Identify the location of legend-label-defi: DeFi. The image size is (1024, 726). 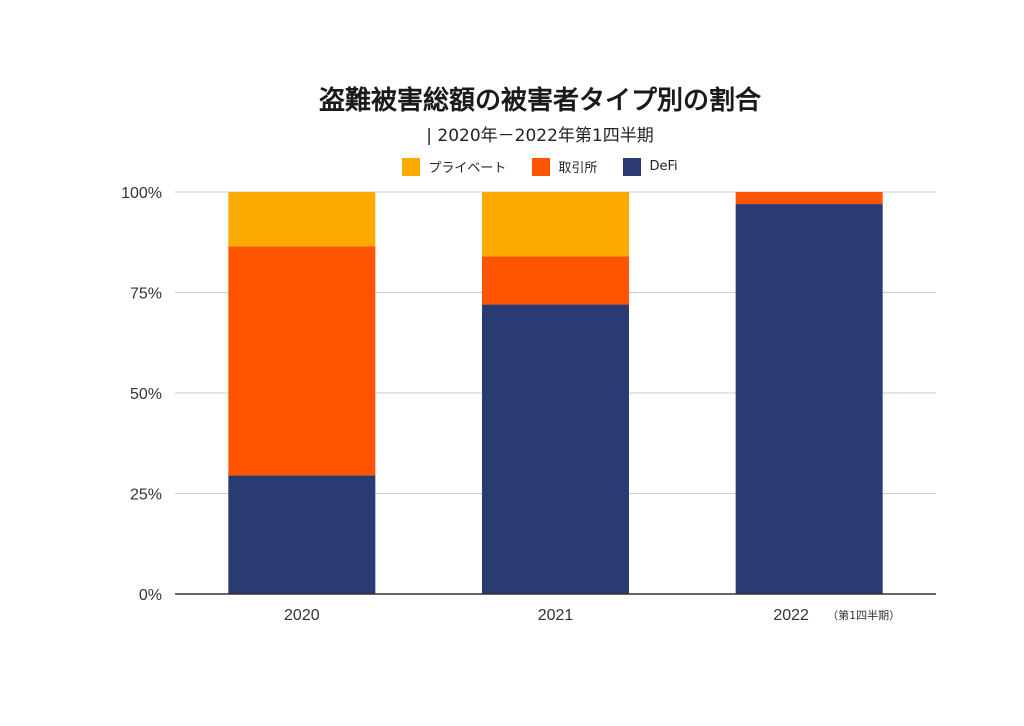
(663, 166).